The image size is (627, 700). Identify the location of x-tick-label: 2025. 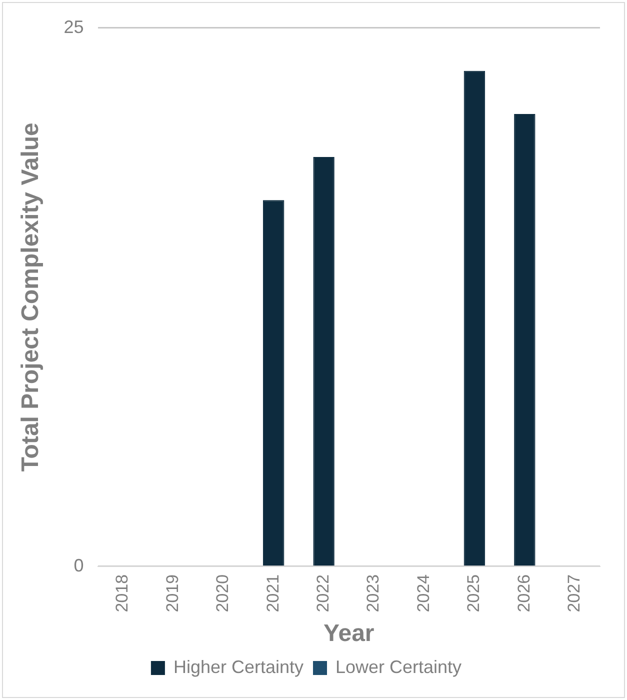
(474, 593).